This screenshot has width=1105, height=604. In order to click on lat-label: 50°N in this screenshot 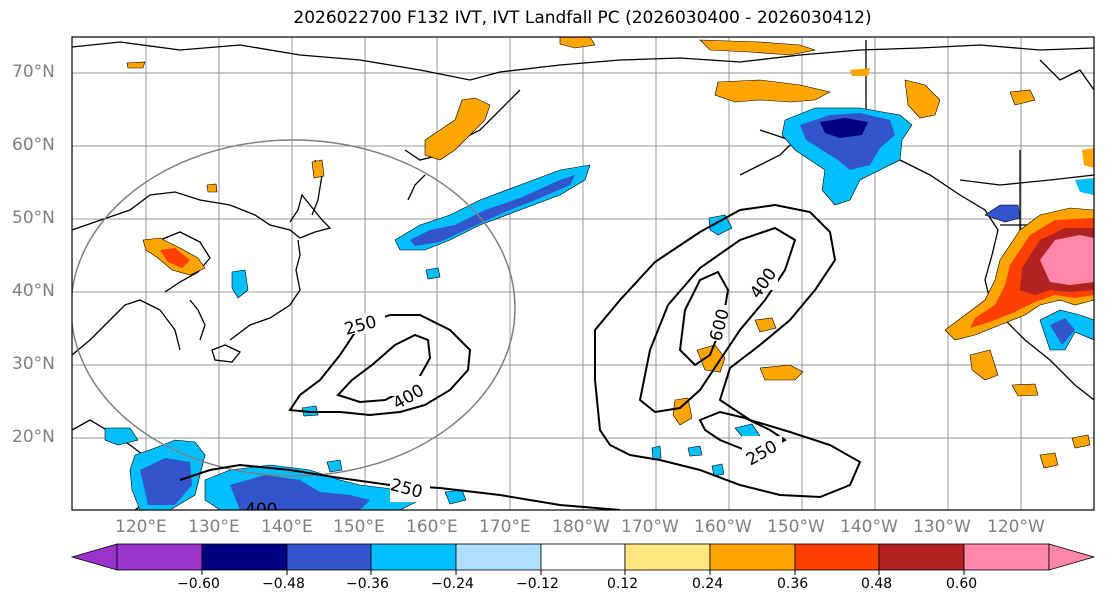, I will do `click(33, 218)`.